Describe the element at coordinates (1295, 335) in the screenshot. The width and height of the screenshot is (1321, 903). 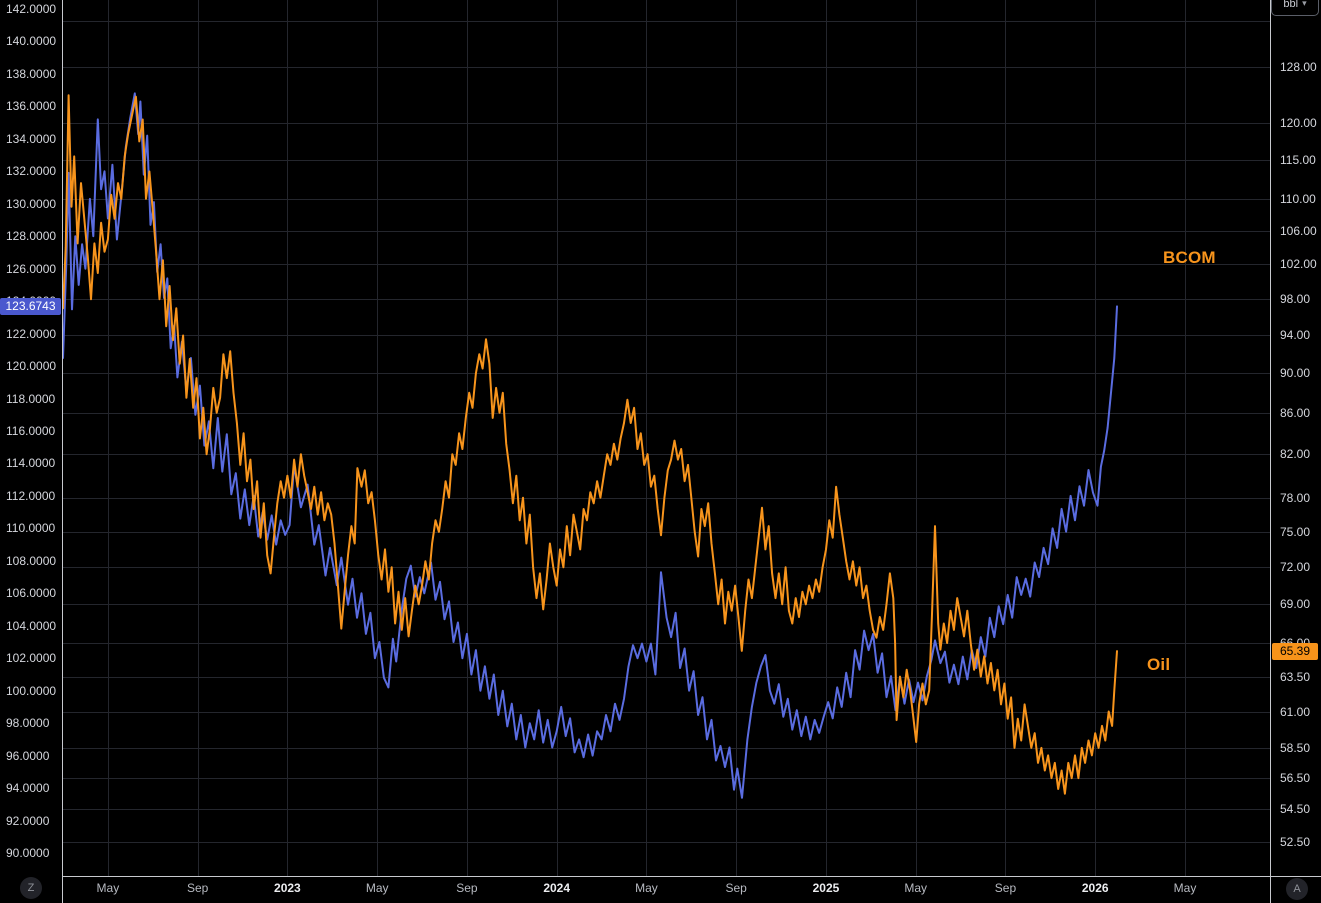
I see `right-axis-label: 94.00` at that location.